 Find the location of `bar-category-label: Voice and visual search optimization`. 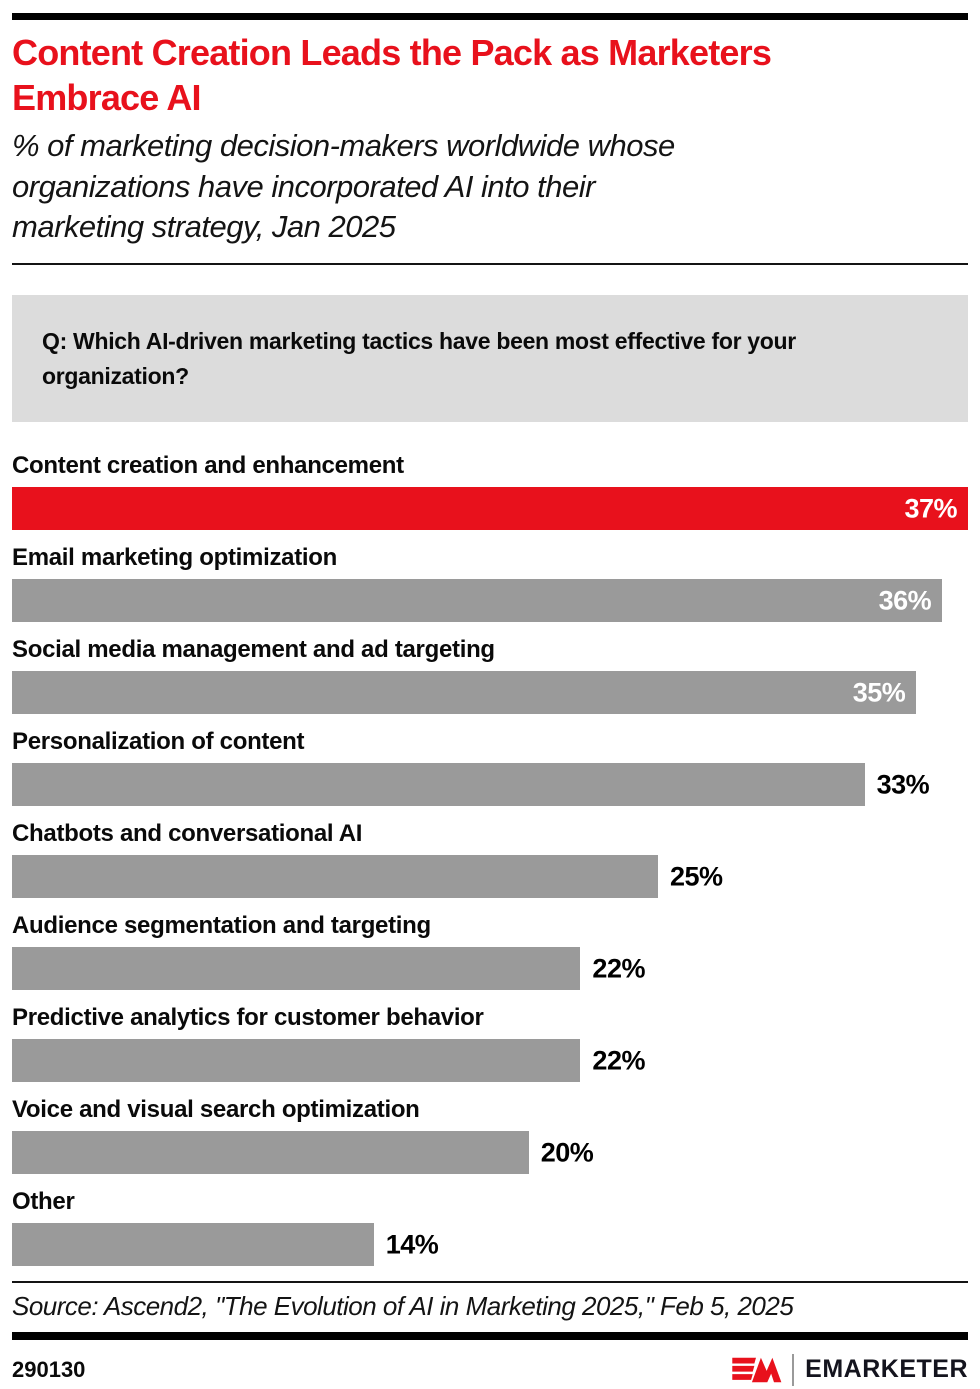

bar-category-label: Voice and visual search optimization is located at coordinates (216, 1110).